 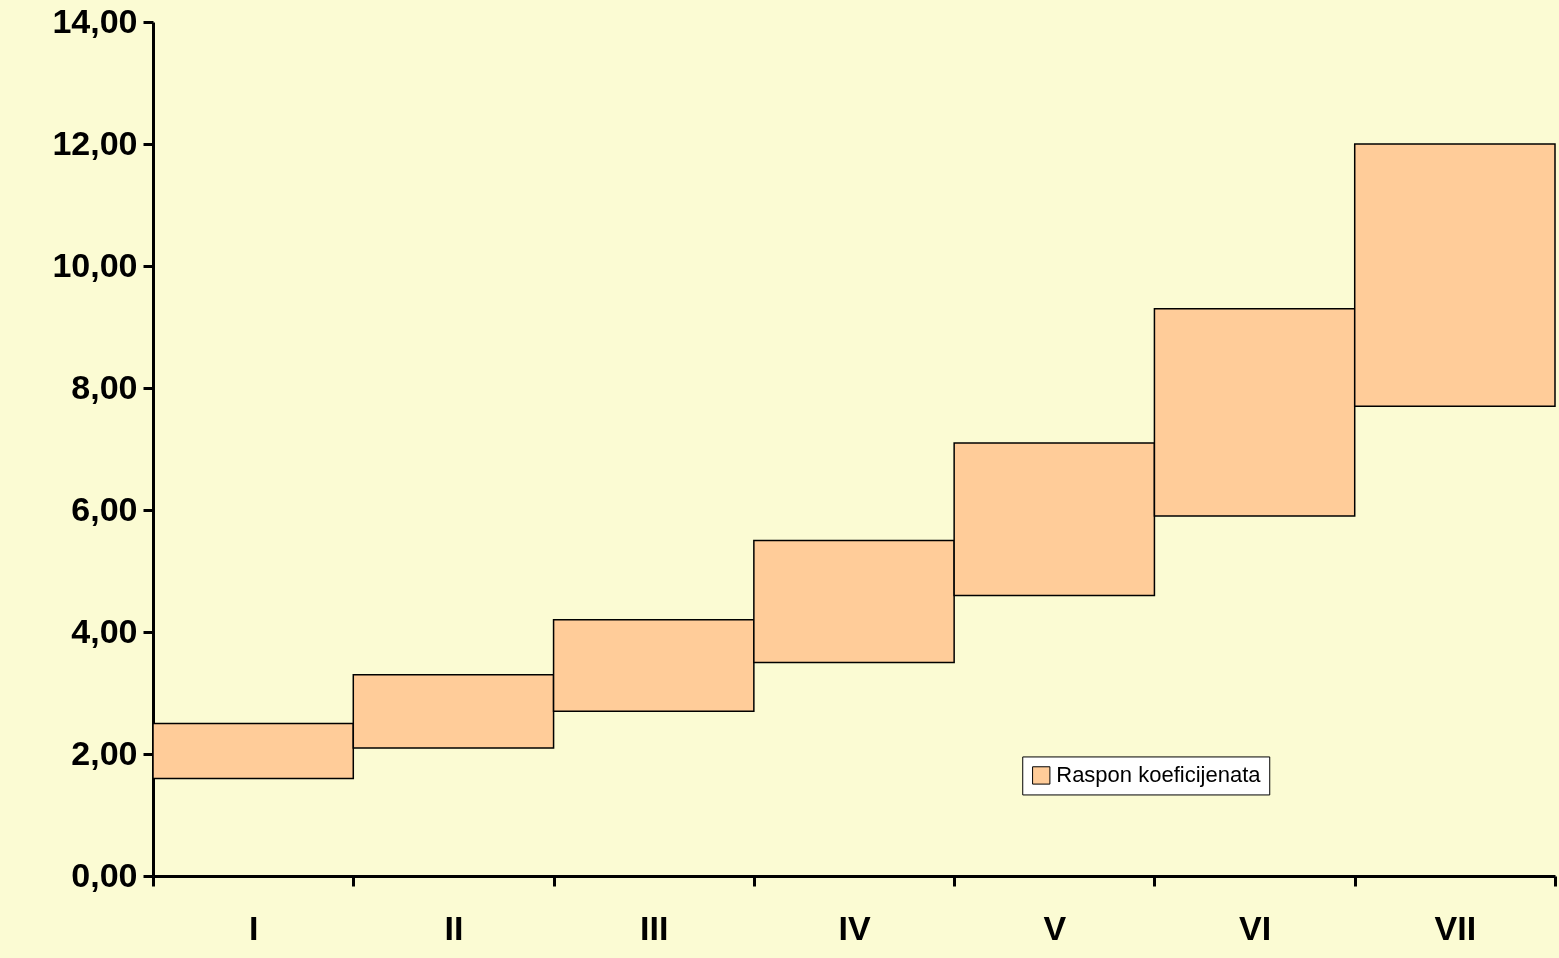 What do you see at coordinates (454, 927) in the screenshot?
I see `x-tick-label: II` at bounding box center [454, 927].